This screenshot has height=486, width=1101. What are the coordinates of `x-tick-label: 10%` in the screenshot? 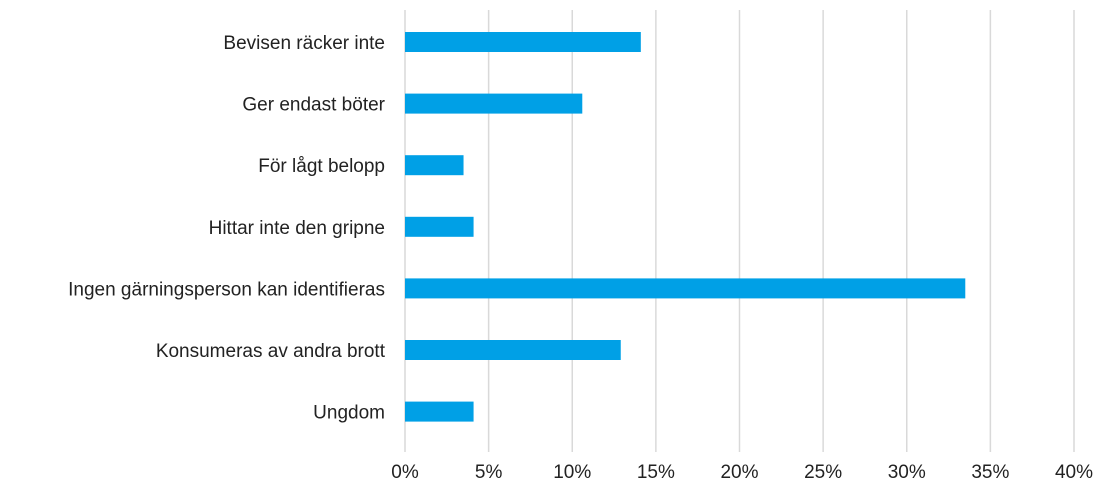 It's located at (572, 472).